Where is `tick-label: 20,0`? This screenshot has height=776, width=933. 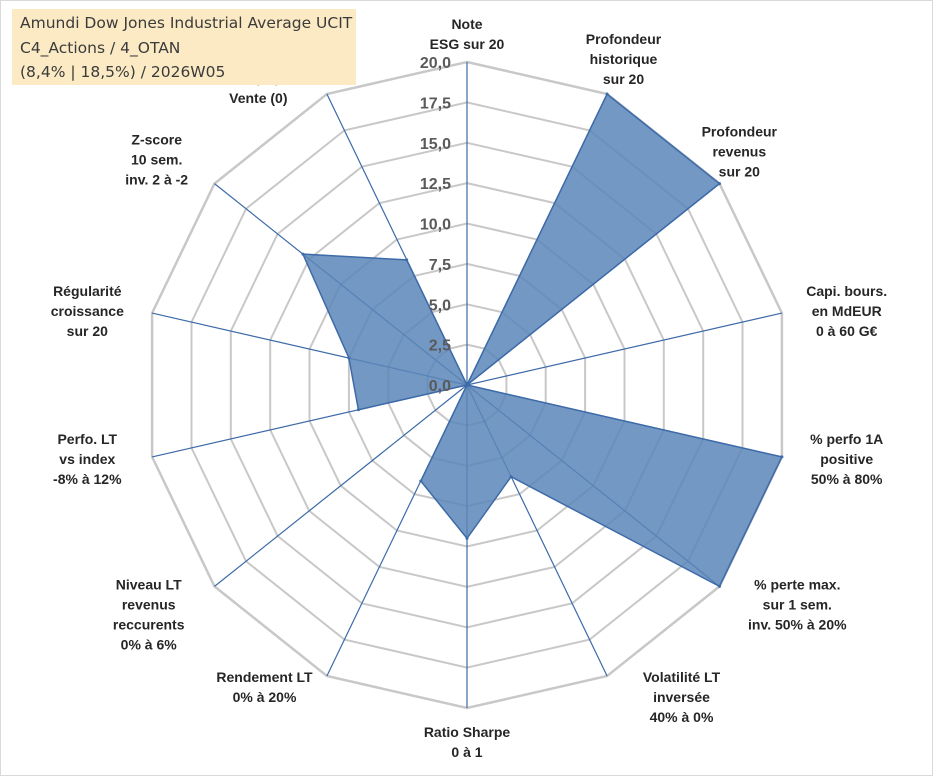
tick-label: 20,0 is located at coordinates (435, 63).